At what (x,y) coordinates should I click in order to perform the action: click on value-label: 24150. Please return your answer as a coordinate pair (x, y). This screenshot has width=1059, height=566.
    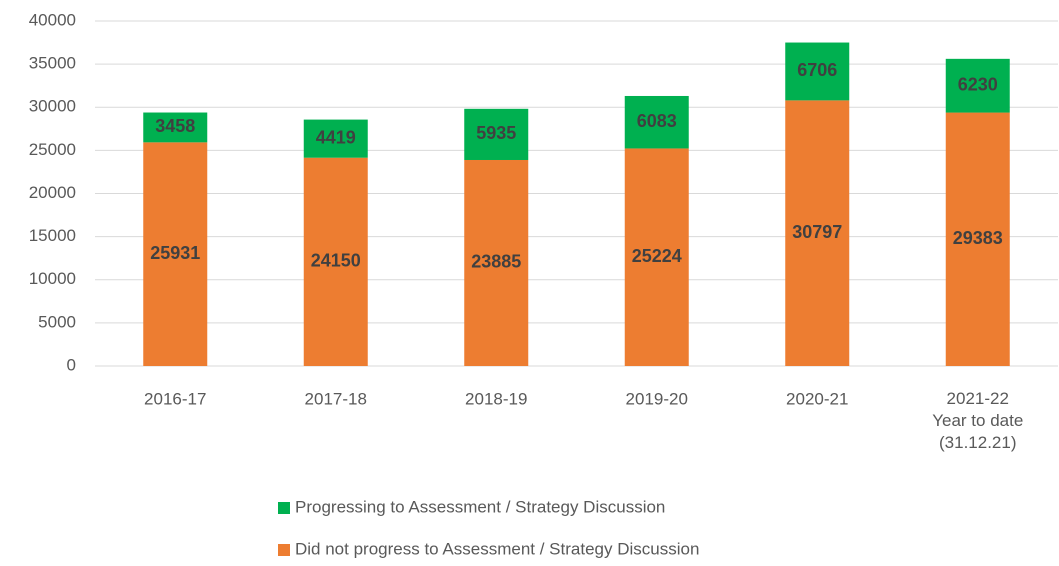
    Looking at the image, I should click on (336, 261).